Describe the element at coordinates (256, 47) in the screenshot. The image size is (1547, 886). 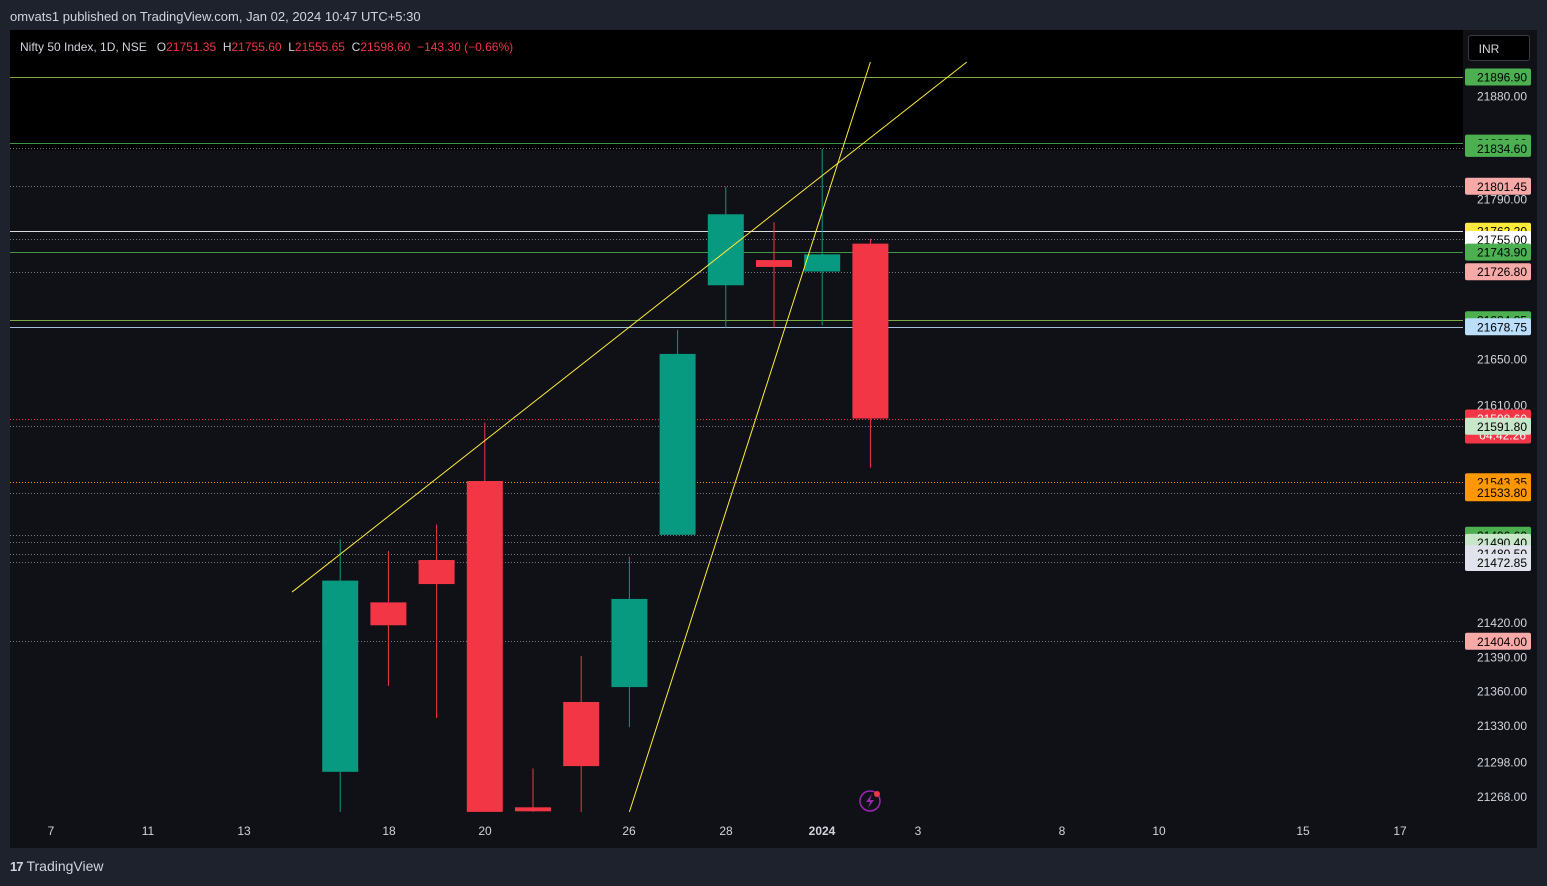
I see `high-value: 21755.60` at that location.